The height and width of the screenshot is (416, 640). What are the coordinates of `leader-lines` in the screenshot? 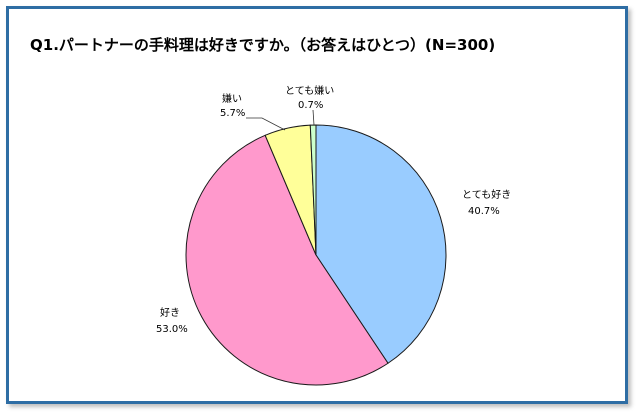 It's located at (280, 120).